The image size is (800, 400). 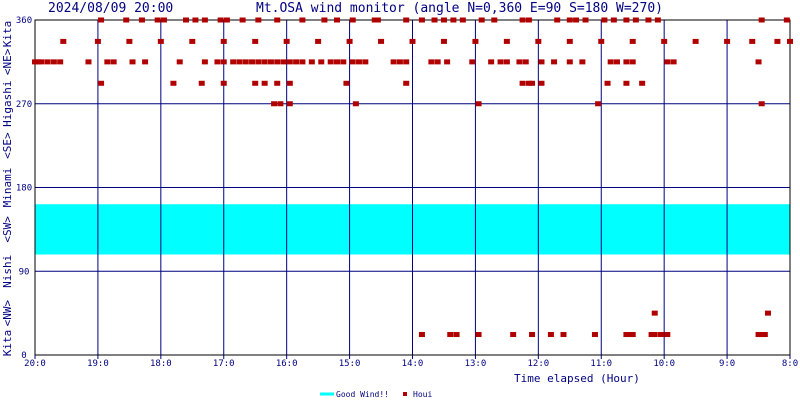 I want to click on x-axis-label: Time elapsed (Hour), so click(x=577, y=378).